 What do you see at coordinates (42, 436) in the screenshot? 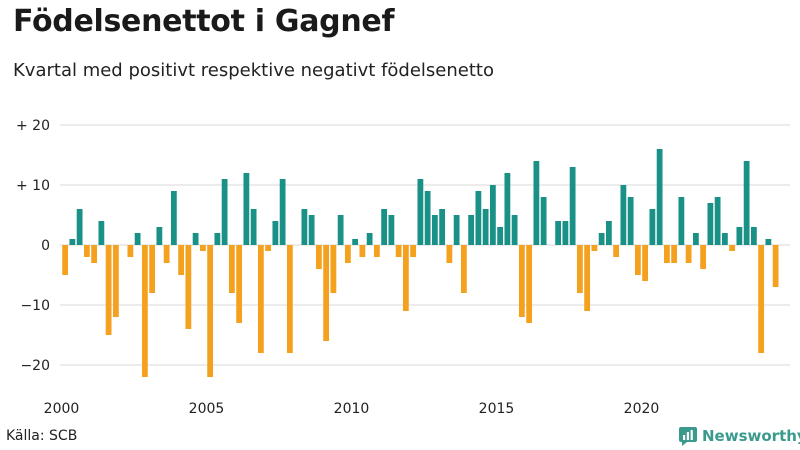
I see `source-label: Källa: SCB` at bounding box center [42, 436].